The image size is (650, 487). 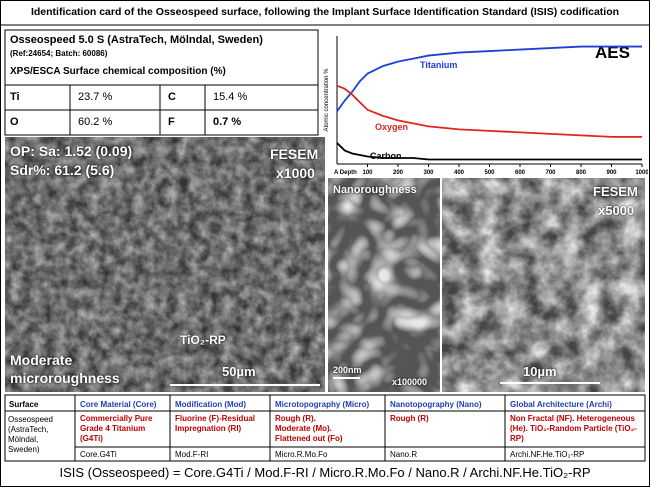 What do you see at coordinates (459, 173) in the screenshot?
I see `x-tick-label: 400` at bounding box center [459, 173].